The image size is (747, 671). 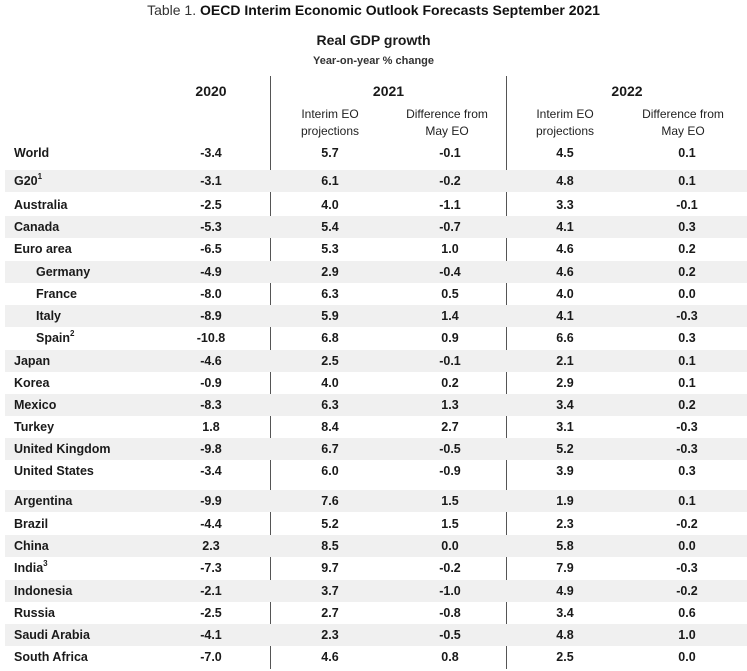 I want to click on difference-2022: 1.0, so click(x=687, y=635).